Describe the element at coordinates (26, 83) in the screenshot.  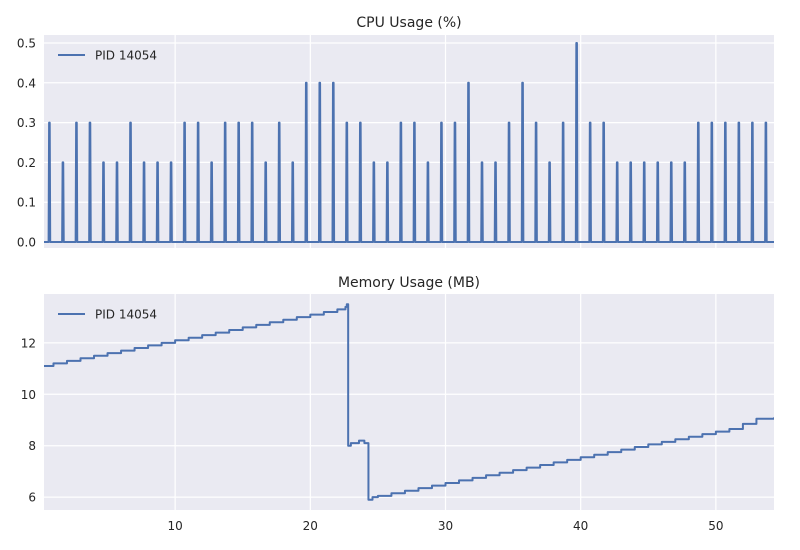
I see `y-tick-label: 0.4` at that location.